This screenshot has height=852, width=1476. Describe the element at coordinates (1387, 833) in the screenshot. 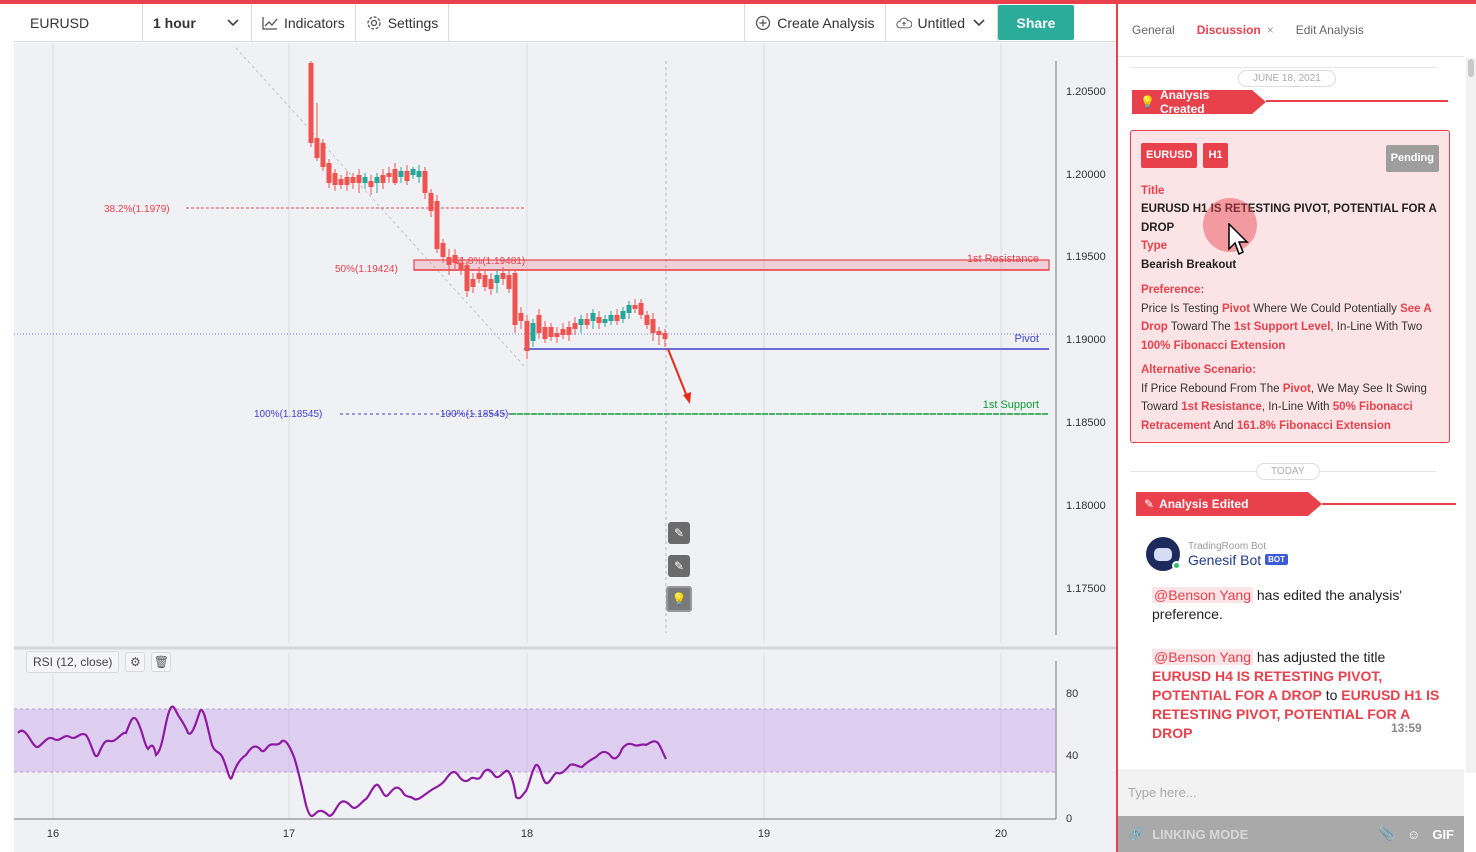

I see `paperclip-icon: 📎` at that location.